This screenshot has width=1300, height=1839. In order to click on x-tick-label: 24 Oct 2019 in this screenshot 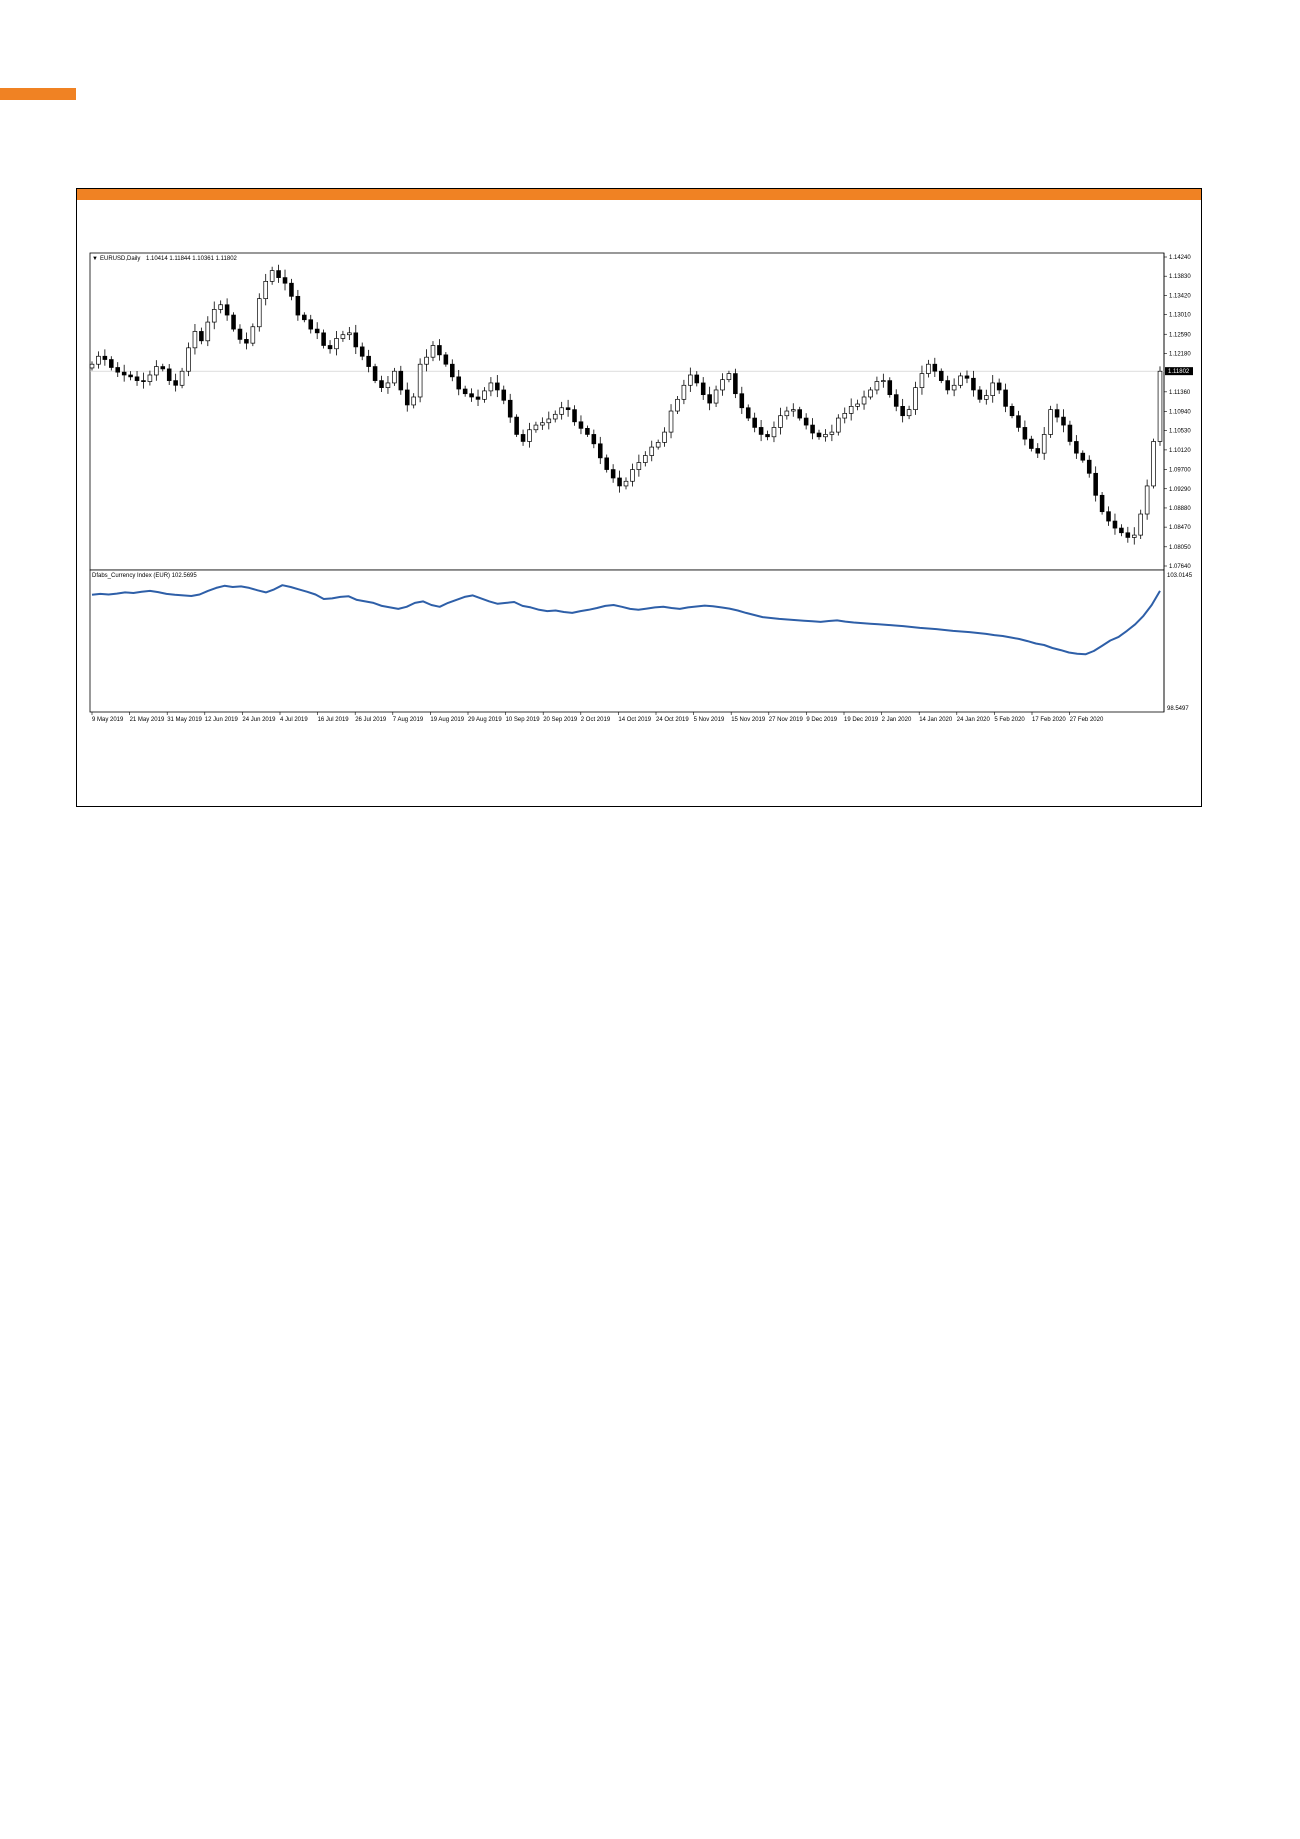, I will do `click(672, 720)`.